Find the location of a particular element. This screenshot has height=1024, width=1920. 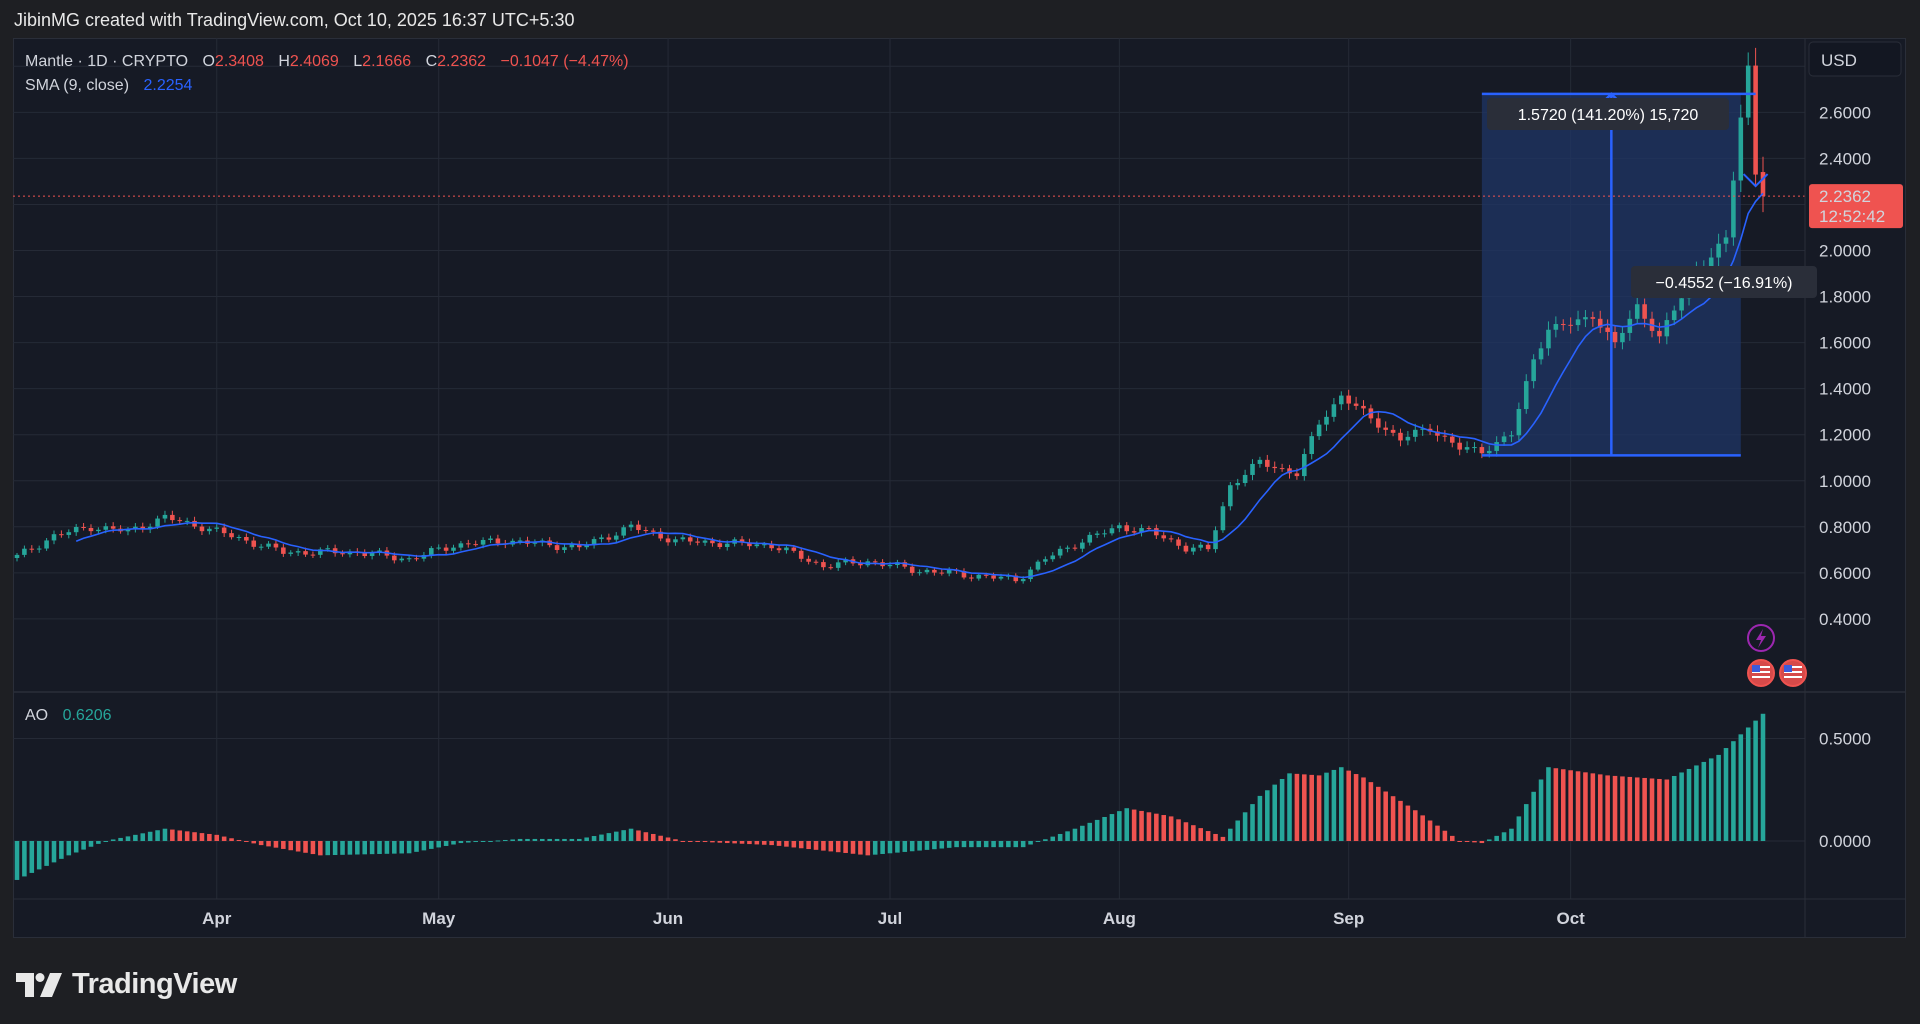

price-tick-label: 0.8000 is located at coordinates (1845, 527).